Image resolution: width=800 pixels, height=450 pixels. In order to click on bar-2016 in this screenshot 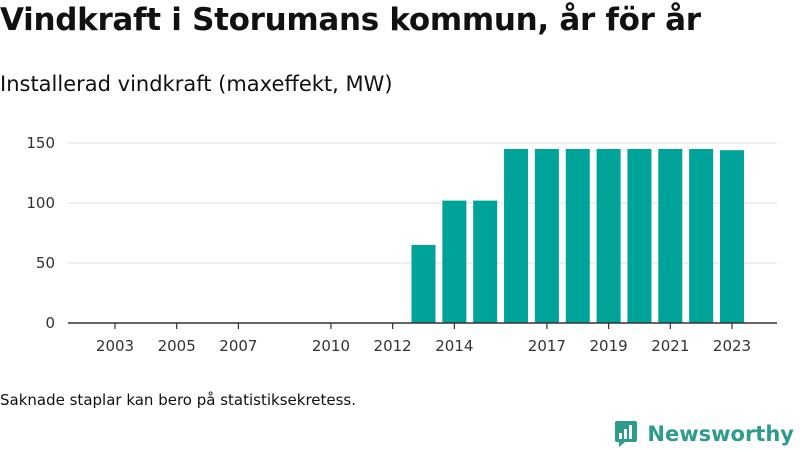, I will do `click(516, 236)`.